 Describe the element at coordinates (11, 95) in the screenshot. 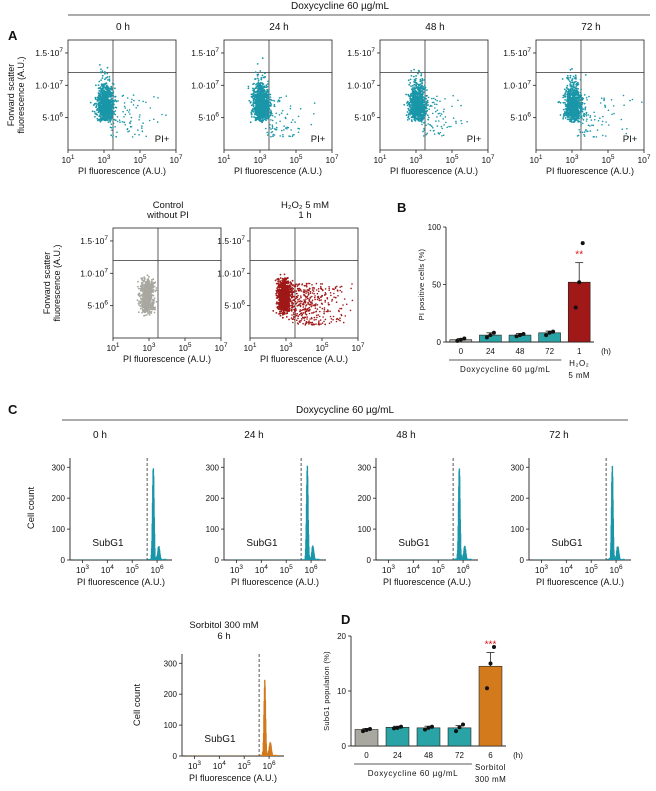

I see `y-axis-title: Forward scatter` at that location.